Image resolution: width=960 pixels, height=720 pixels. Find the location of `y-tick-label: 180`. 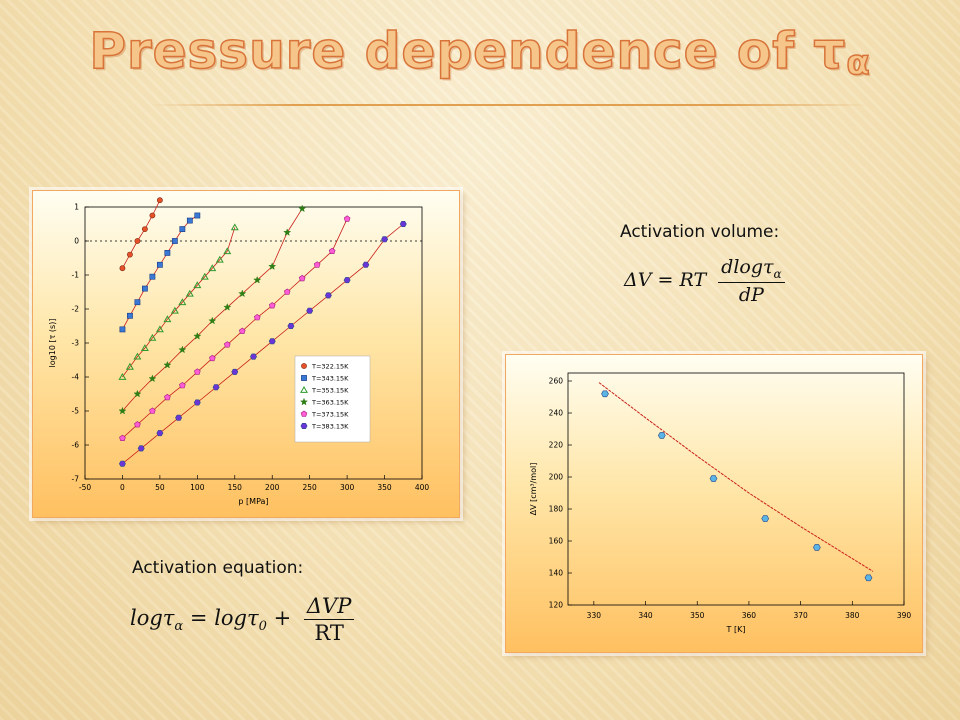

y-tick-label: 180 is located at coordinates (556, 509).